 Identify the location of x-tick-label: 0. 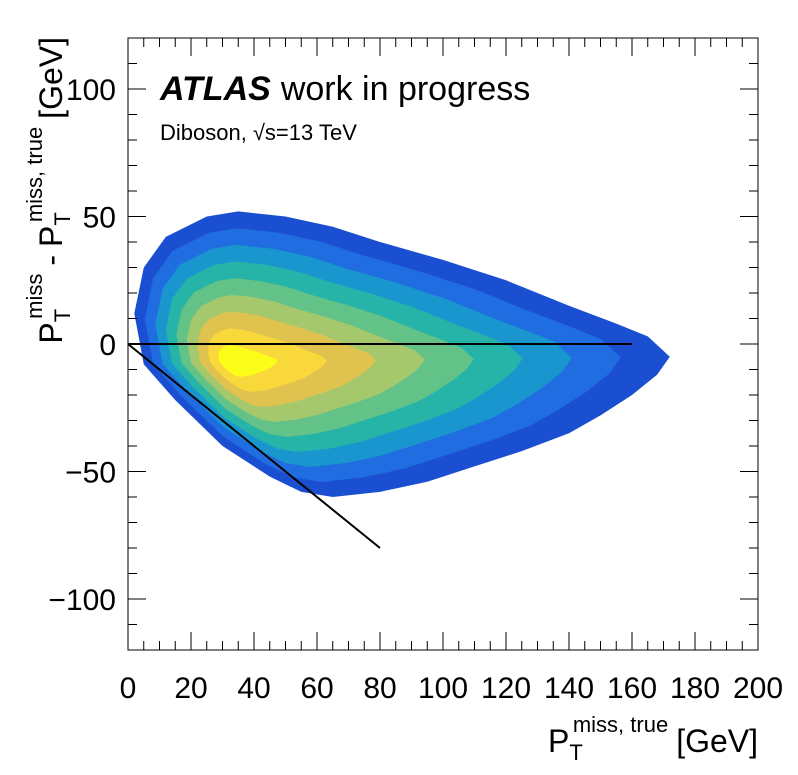
(128, 688).